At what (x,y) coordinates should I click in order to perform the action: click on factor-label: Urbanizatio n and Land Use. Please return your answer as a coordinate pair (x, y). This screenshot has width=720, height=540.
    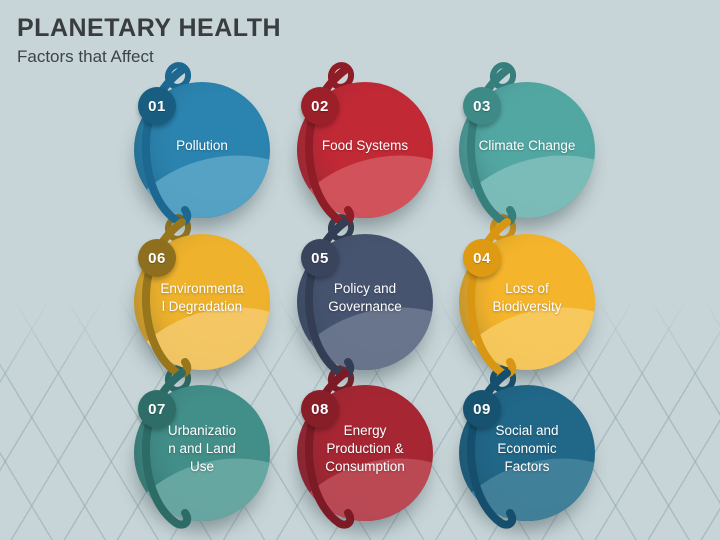
    Looking at the image, I should click on (202, 448).